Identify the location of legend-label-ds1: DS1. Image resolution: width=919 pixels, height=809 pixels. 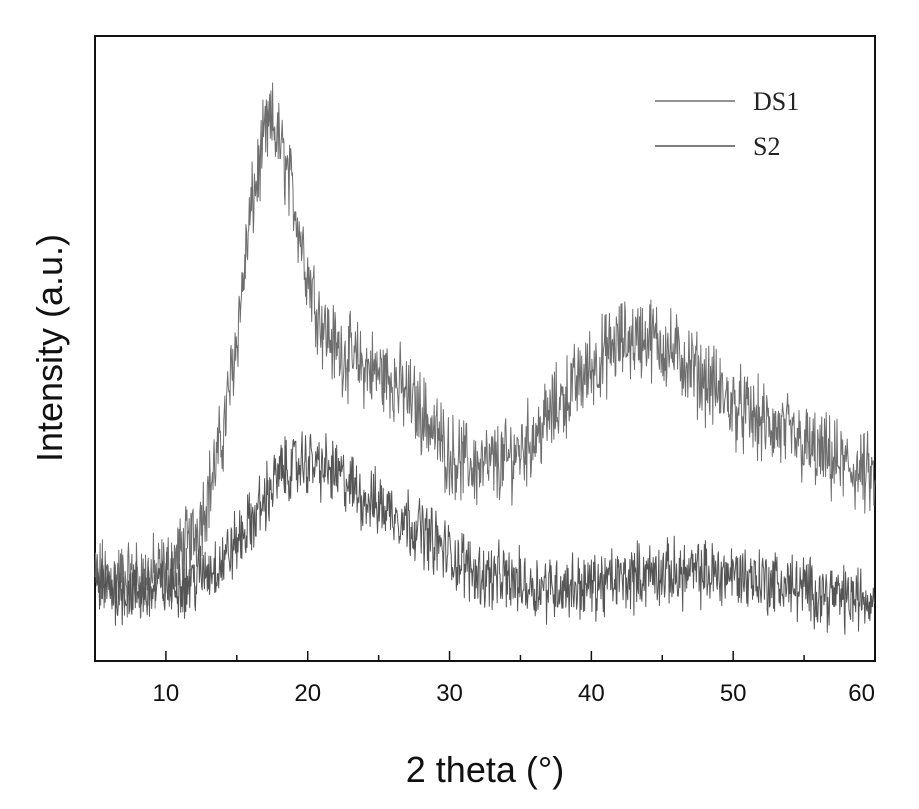
(776, 101).